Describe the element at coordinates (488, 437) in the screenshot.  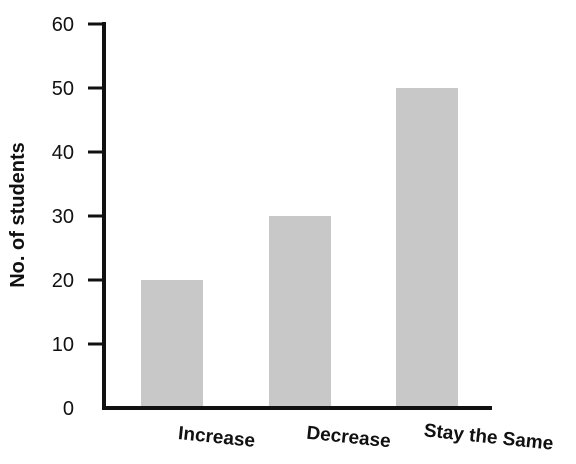
I see `x-category-label: Stay the Same` at that location.